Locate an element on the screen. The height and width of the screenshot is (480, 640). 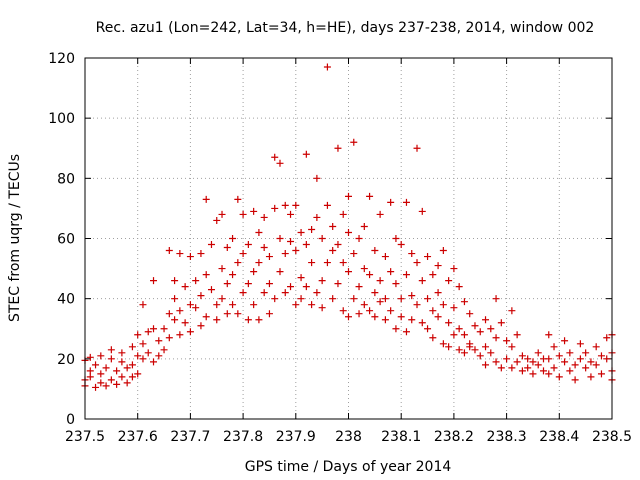
x-tick-label: 237.6 is located at coordinates (138, 437).